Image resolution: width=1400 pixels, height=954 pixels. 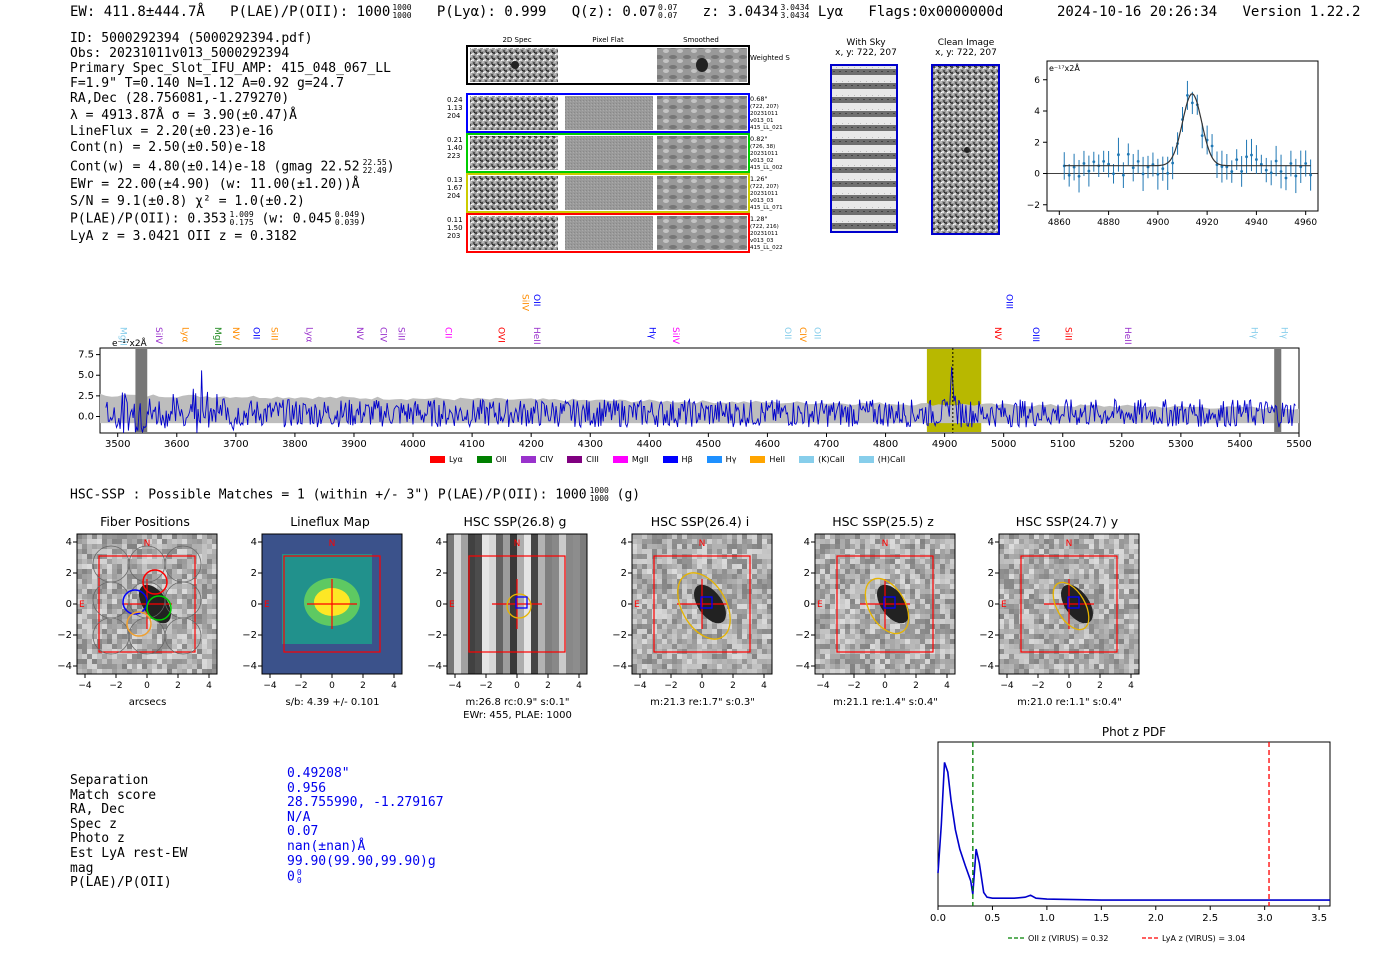 What do you see at coordinates (1134, 732) in the screenshot?
I see `photoz-title: Phot z PDF` at bounding box center [1134, 732].